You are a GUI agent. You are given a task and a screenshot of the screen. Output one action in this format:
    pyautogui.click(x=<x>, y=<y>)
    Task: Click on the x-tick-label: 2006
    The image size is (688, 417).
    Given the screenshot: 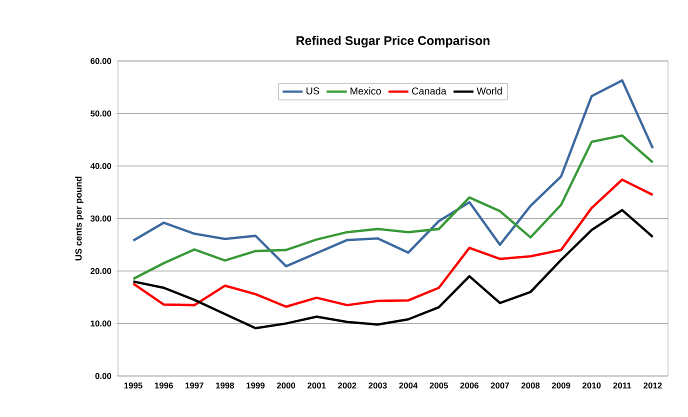 What is the action you would take?
    pyautogui.click(x=469, y=385)
    